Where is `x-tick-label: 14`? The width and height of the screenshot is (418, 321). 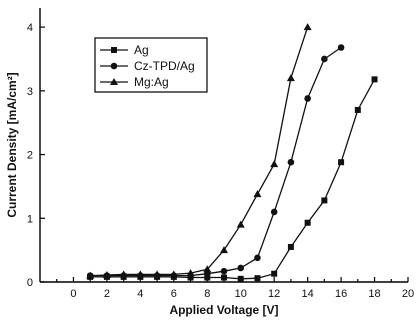
x-tick-label: 14 is located at coordinates (308, 294).